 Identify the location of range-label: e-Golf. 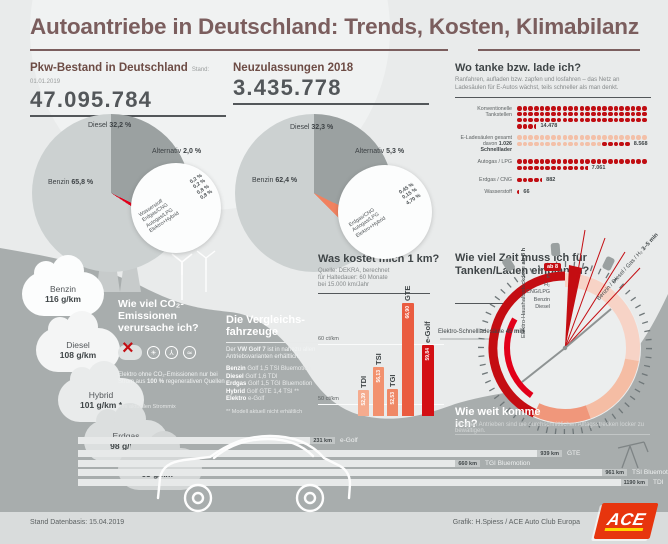
(349, 440).